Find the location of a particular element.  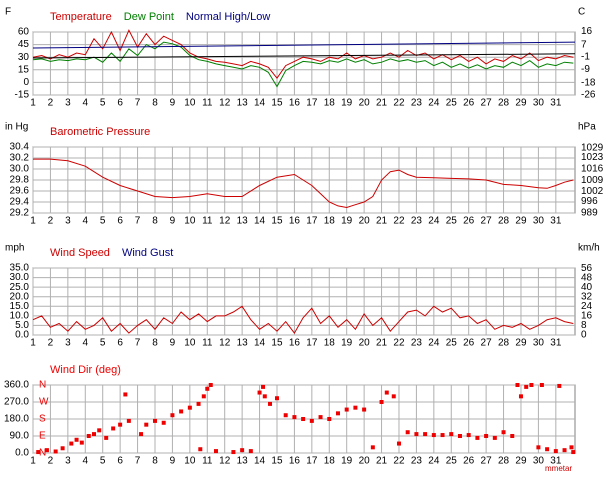

footer: mmetar is located at coordinates (558, 468).